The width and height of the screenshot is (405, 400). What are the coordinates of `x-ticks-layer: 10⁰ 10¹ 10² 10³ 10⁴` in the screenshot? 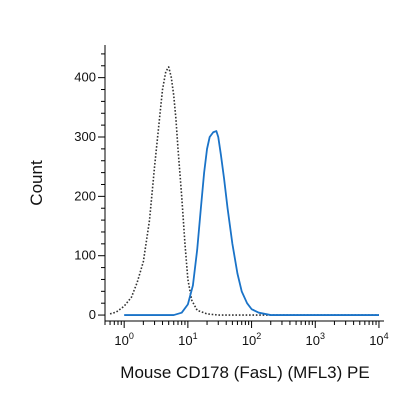 It's located at (246, 334).